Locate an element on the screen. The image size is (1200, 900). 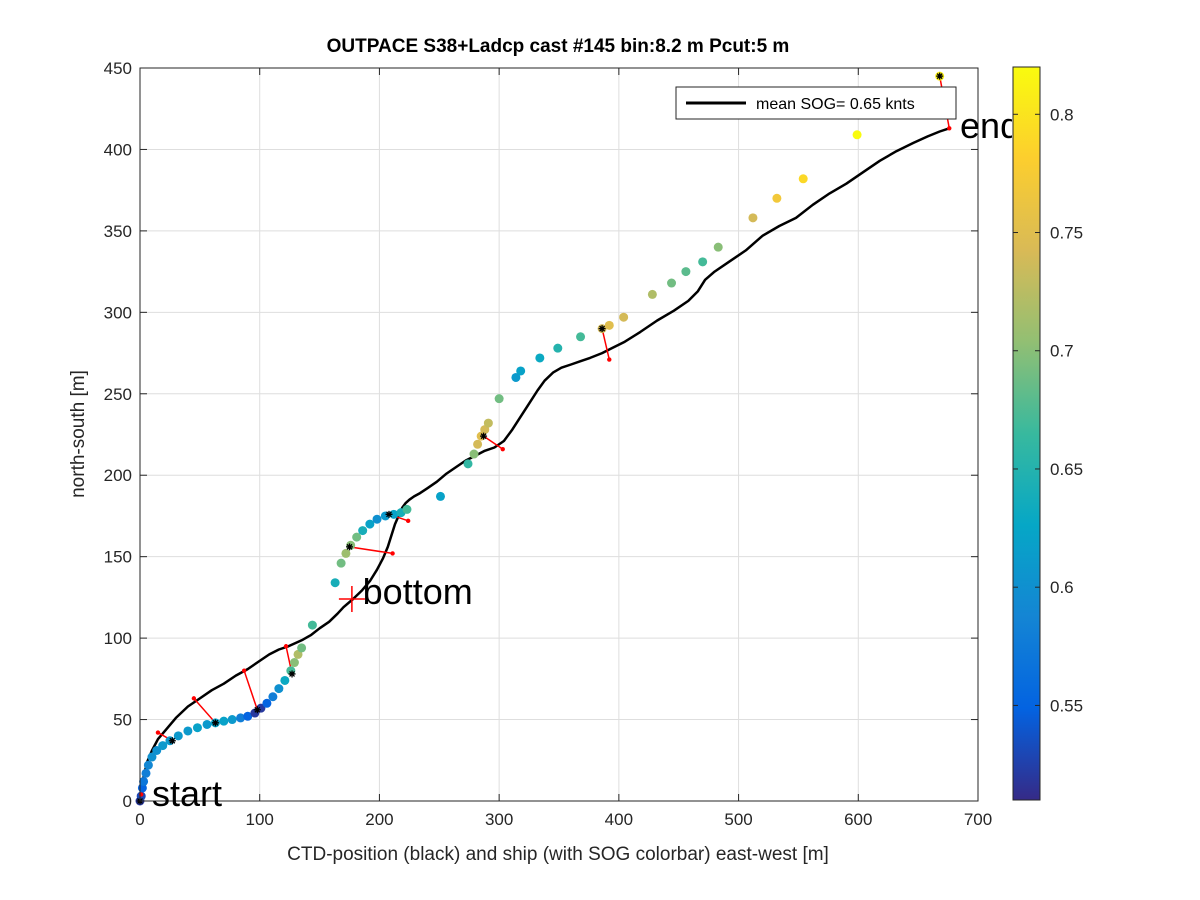
colorbar-tick-label: 0.55 is located at coordinates (1066, 705).